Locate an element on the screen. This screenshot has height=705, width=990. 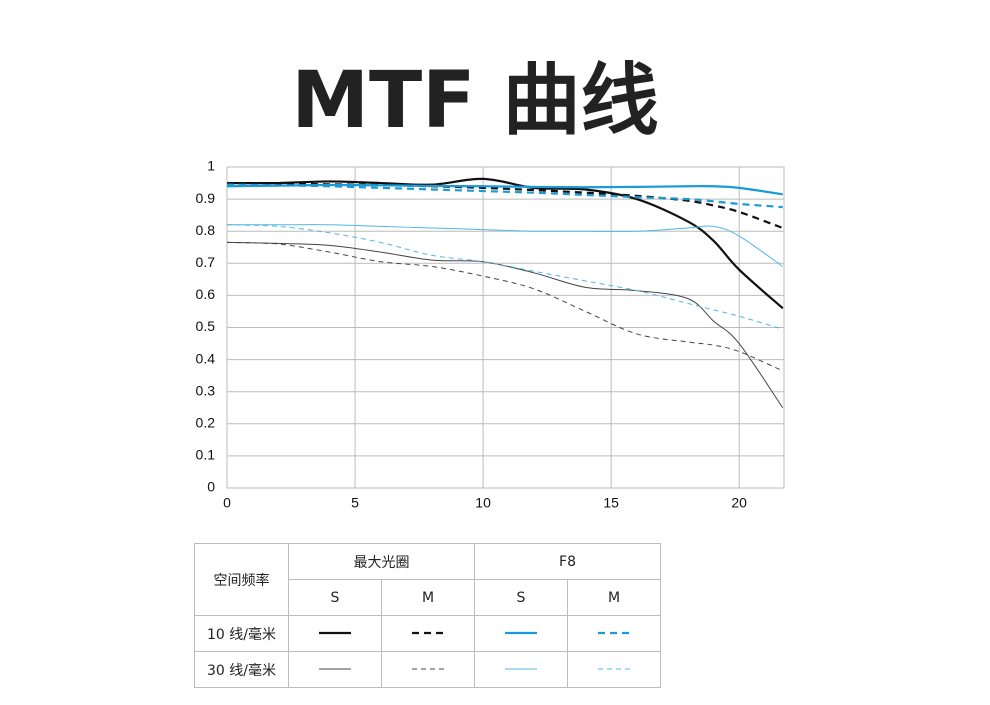
legend-row: 10 线/毫米 is located at coordinates (241, 633).